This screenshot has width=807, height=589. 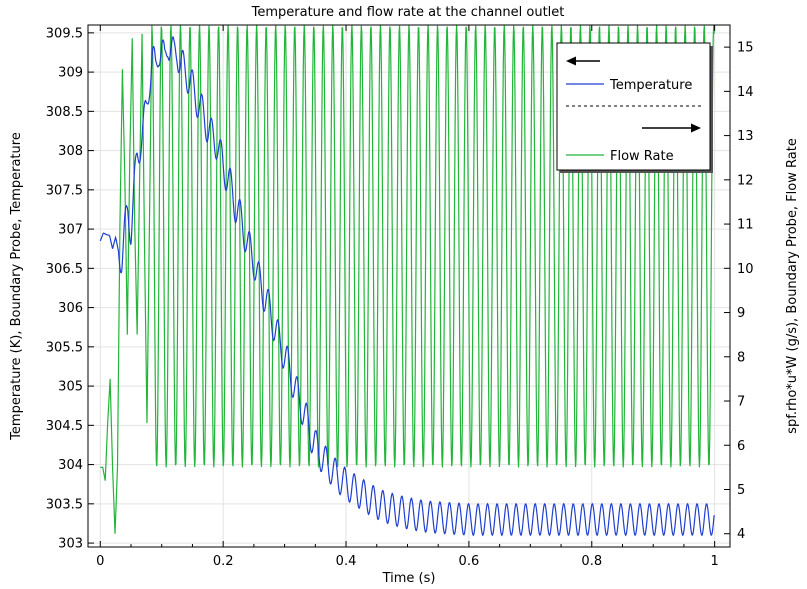 I want to click on x-tick-label: 0.6, so click(x=469, y=561).